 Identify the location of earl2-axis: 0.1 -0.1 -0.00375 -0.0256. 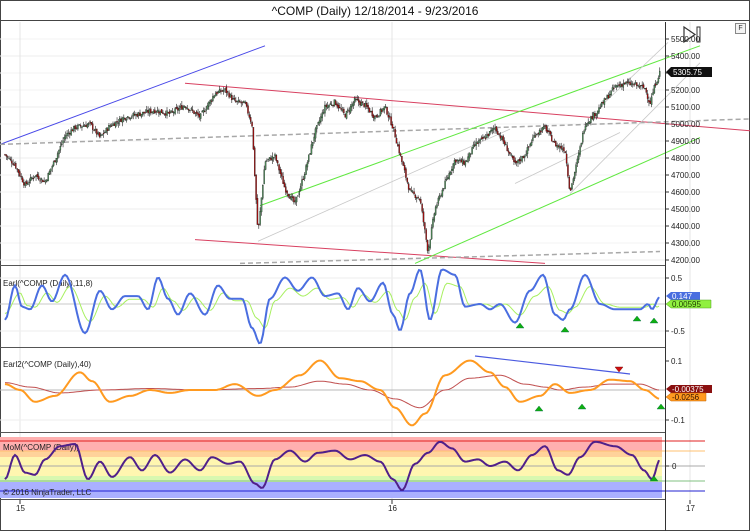
(688, 391).